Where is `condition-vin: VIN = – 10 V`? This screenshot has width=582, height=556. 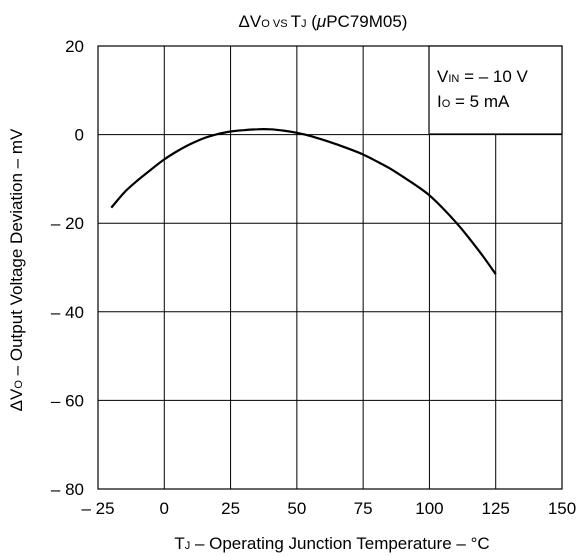
condition-vin: VIN = – 10 V is located at coordinates (483, 76).